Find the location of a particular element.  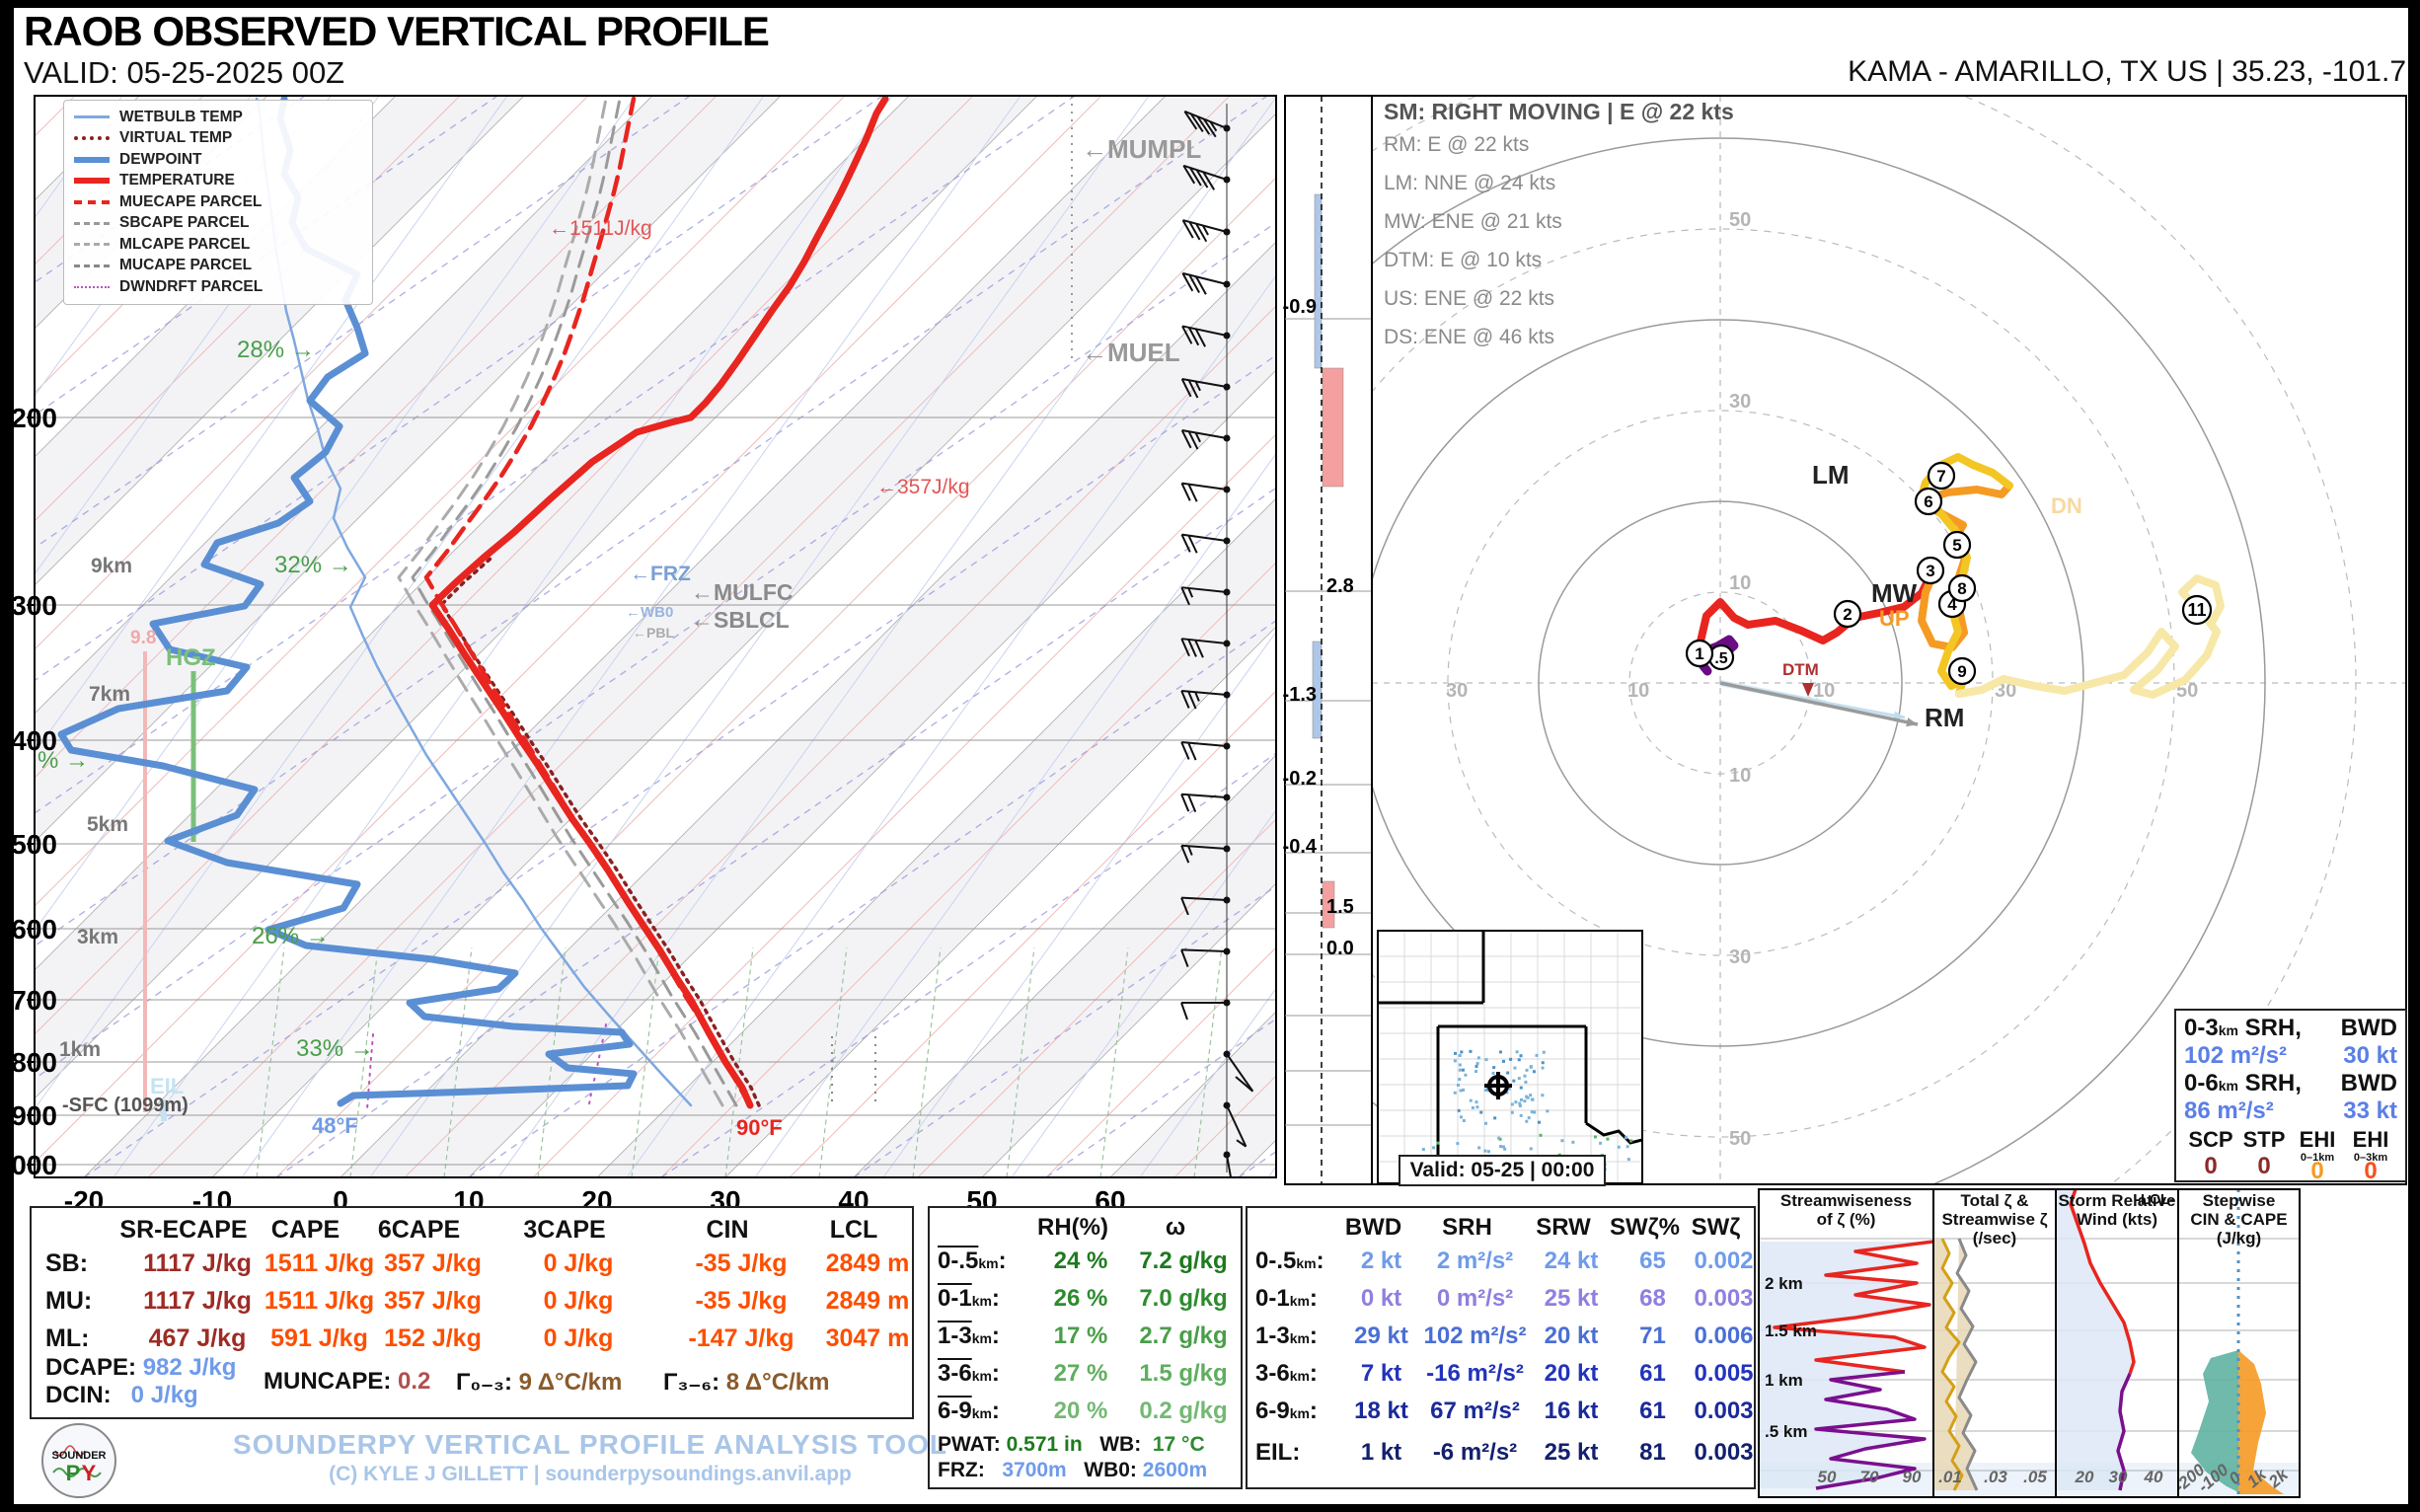

skewt-annotation: % → is located at coordinates (63, 761).